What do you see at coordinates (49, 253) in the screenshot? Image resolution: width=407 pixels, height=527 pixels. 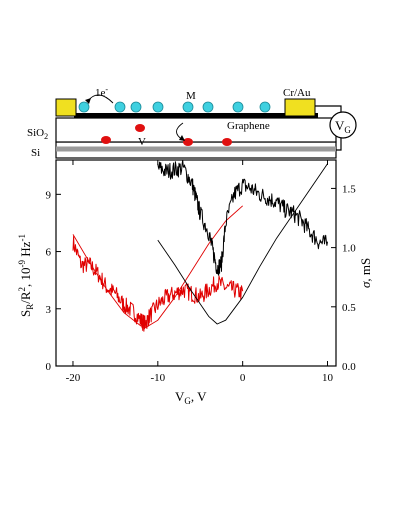 I see `y-left-tick-label: 6` at bounding box center [49, 253].